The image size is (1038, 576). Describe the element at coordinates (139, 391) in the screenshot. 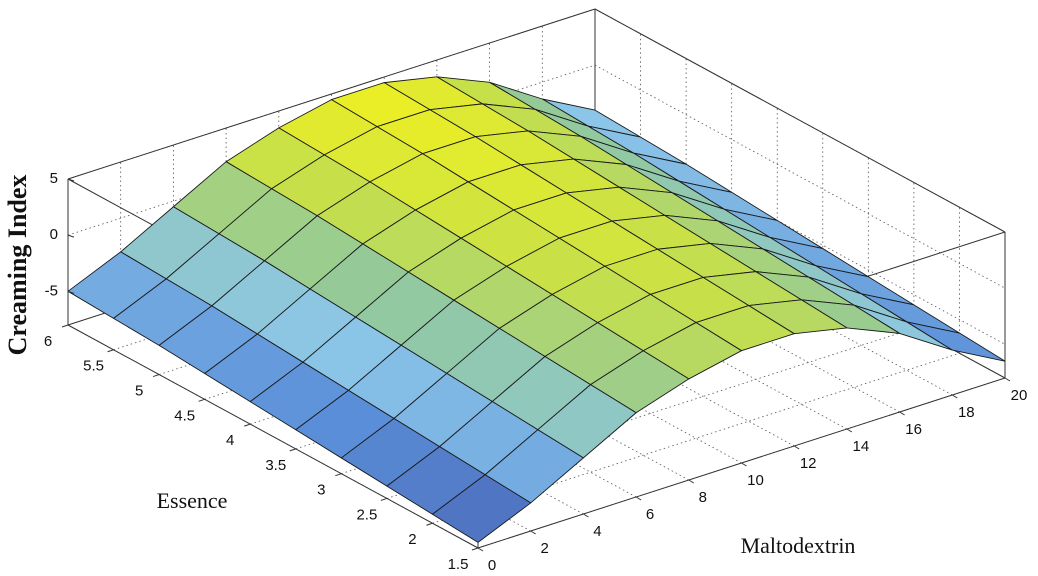

I see `y-tick-label: 5` at that location.